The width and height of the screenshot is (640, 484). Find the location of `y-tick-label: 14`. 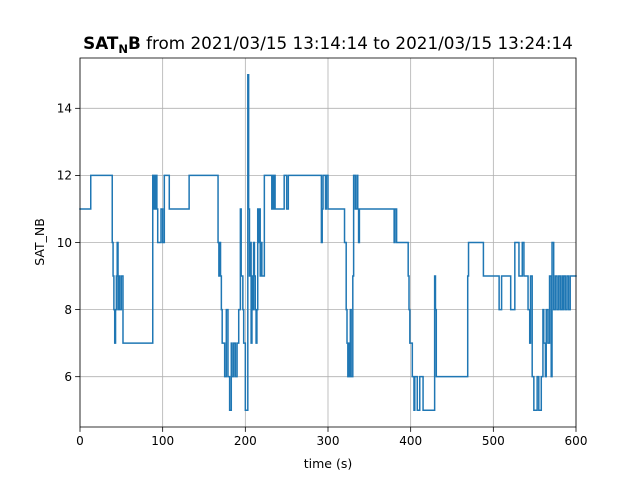

y-tick-label: 14 is located at coordinates (64, 109).